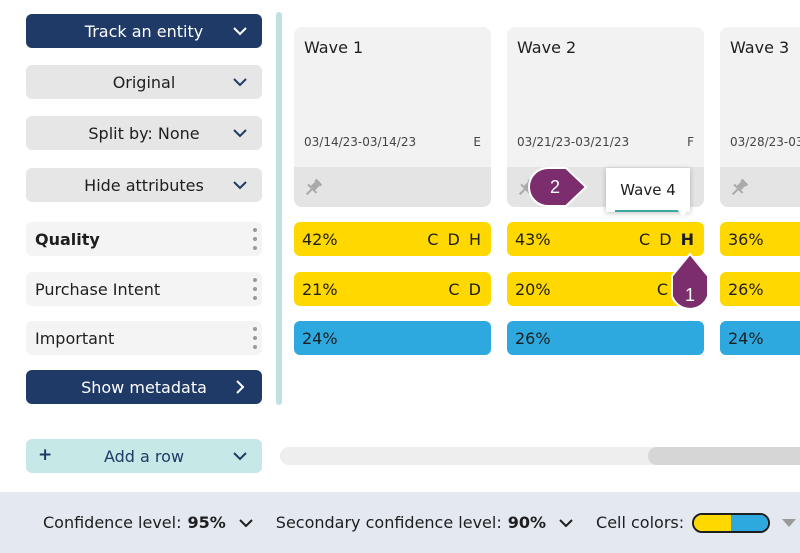  What do you see at coordinates (605, 239) in the screenshot?
I see `cell-wave2-quality: 43% C D H` at bounding box center [605, 239].